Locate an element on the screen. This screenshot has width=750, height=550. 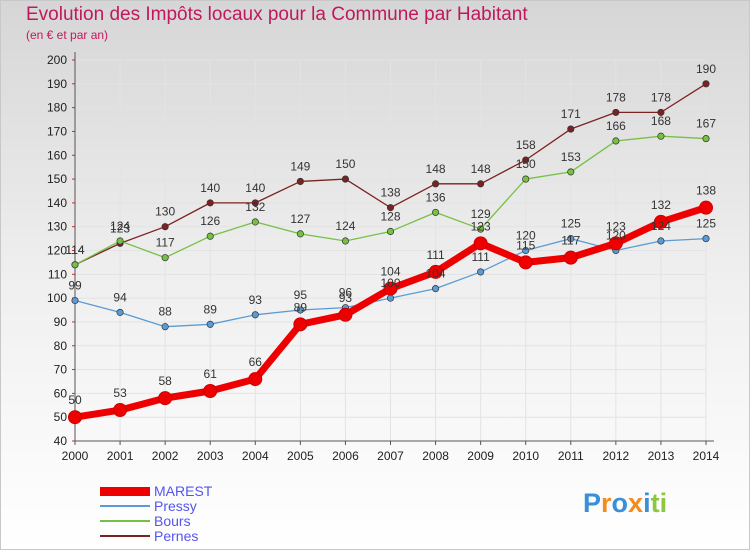
legend-item-bours: Bours is located at coordinates (180, 521).